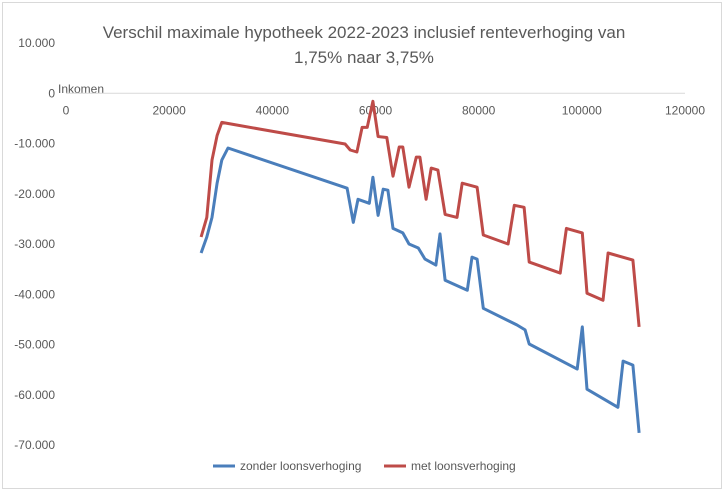  What do you see at coordinates (169, 110) in the screenshot?
I see `x-tick-label: 20000` at bounding box center [169, 110].